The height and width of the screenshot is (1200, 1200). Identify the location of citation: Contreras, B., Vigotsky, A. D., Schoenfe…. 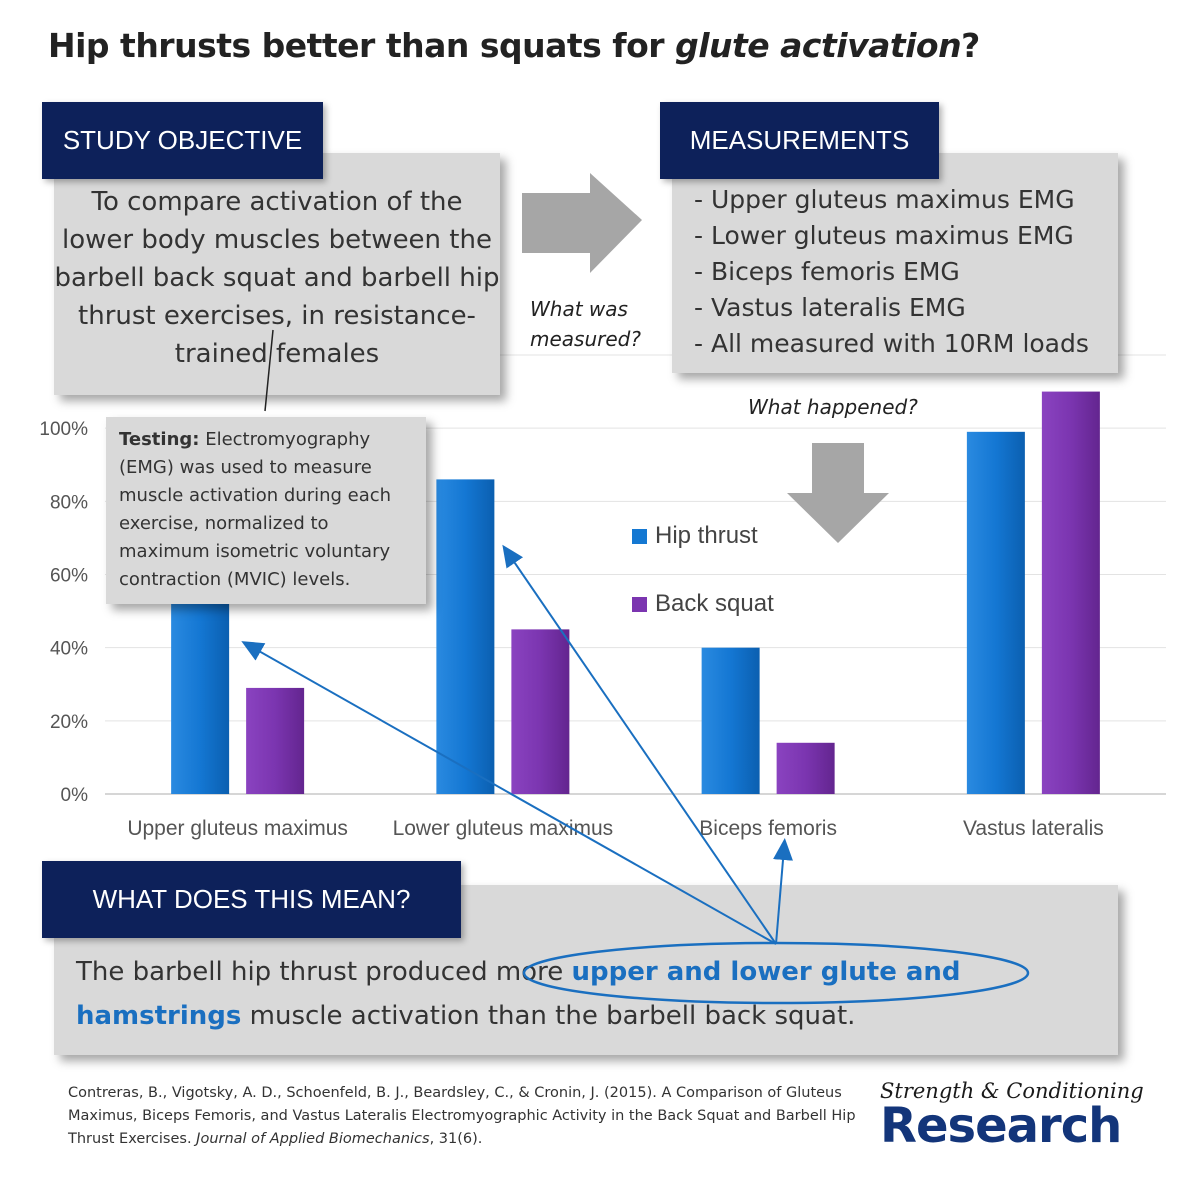
(462, 1116).